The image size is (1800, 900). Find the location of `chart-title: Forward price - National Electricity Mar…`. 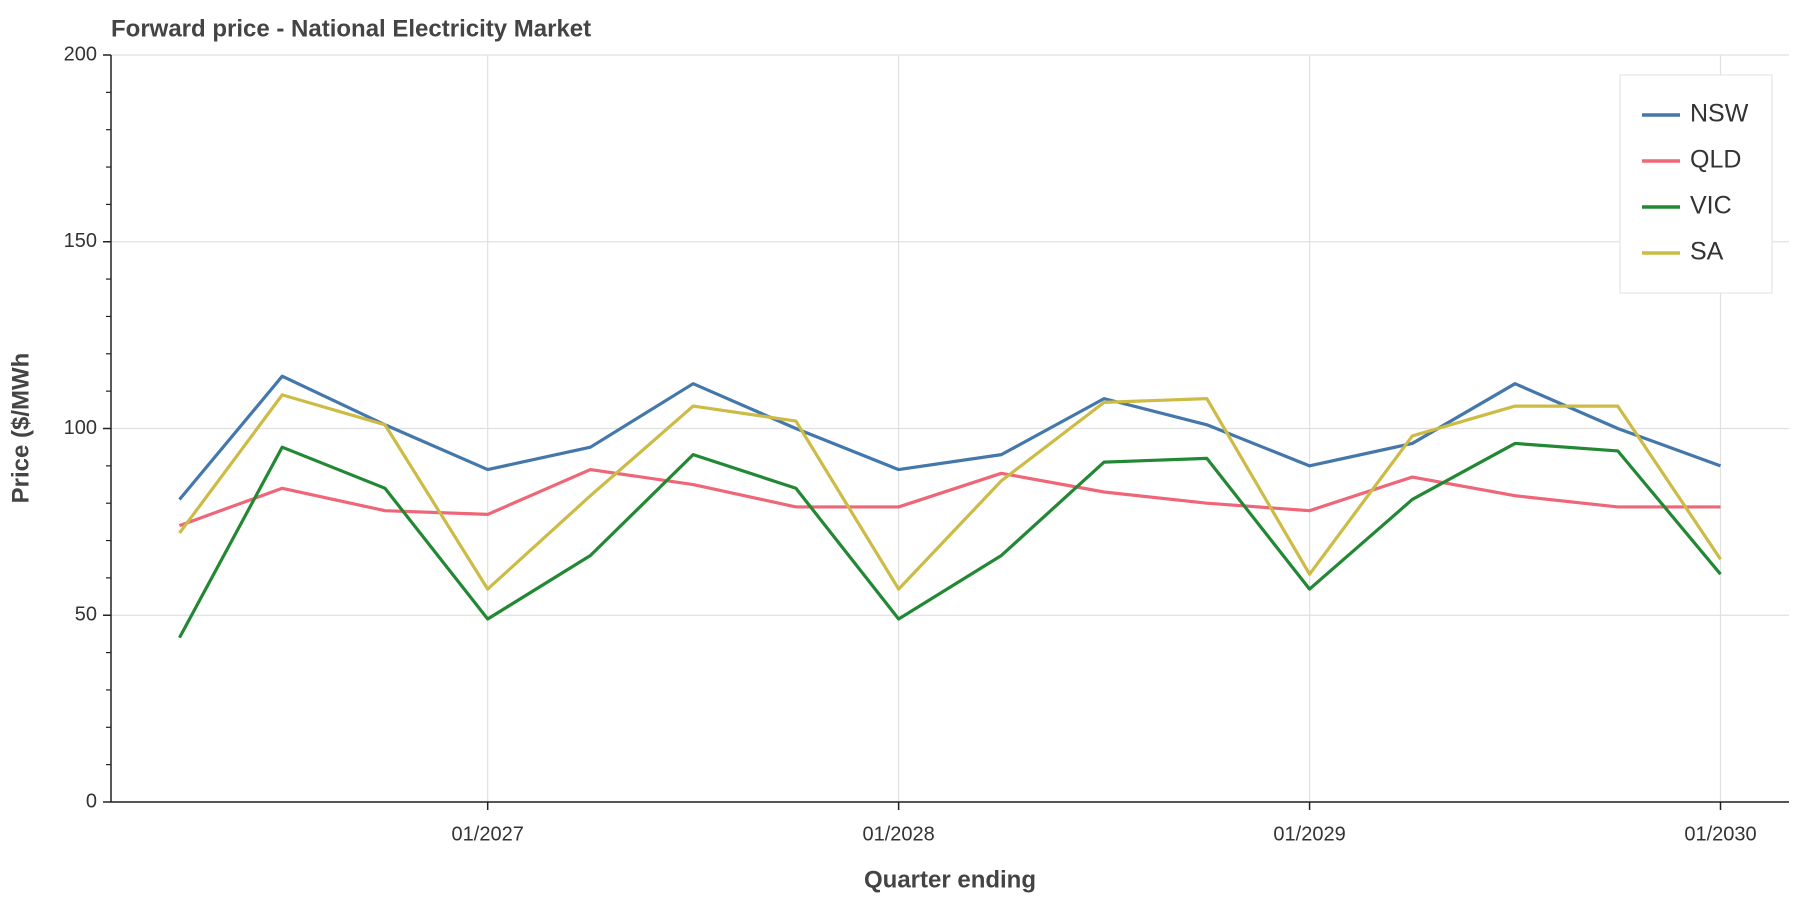

chart-title: Forward price - National Electricity Mar… is located at coordinates (351, 28).